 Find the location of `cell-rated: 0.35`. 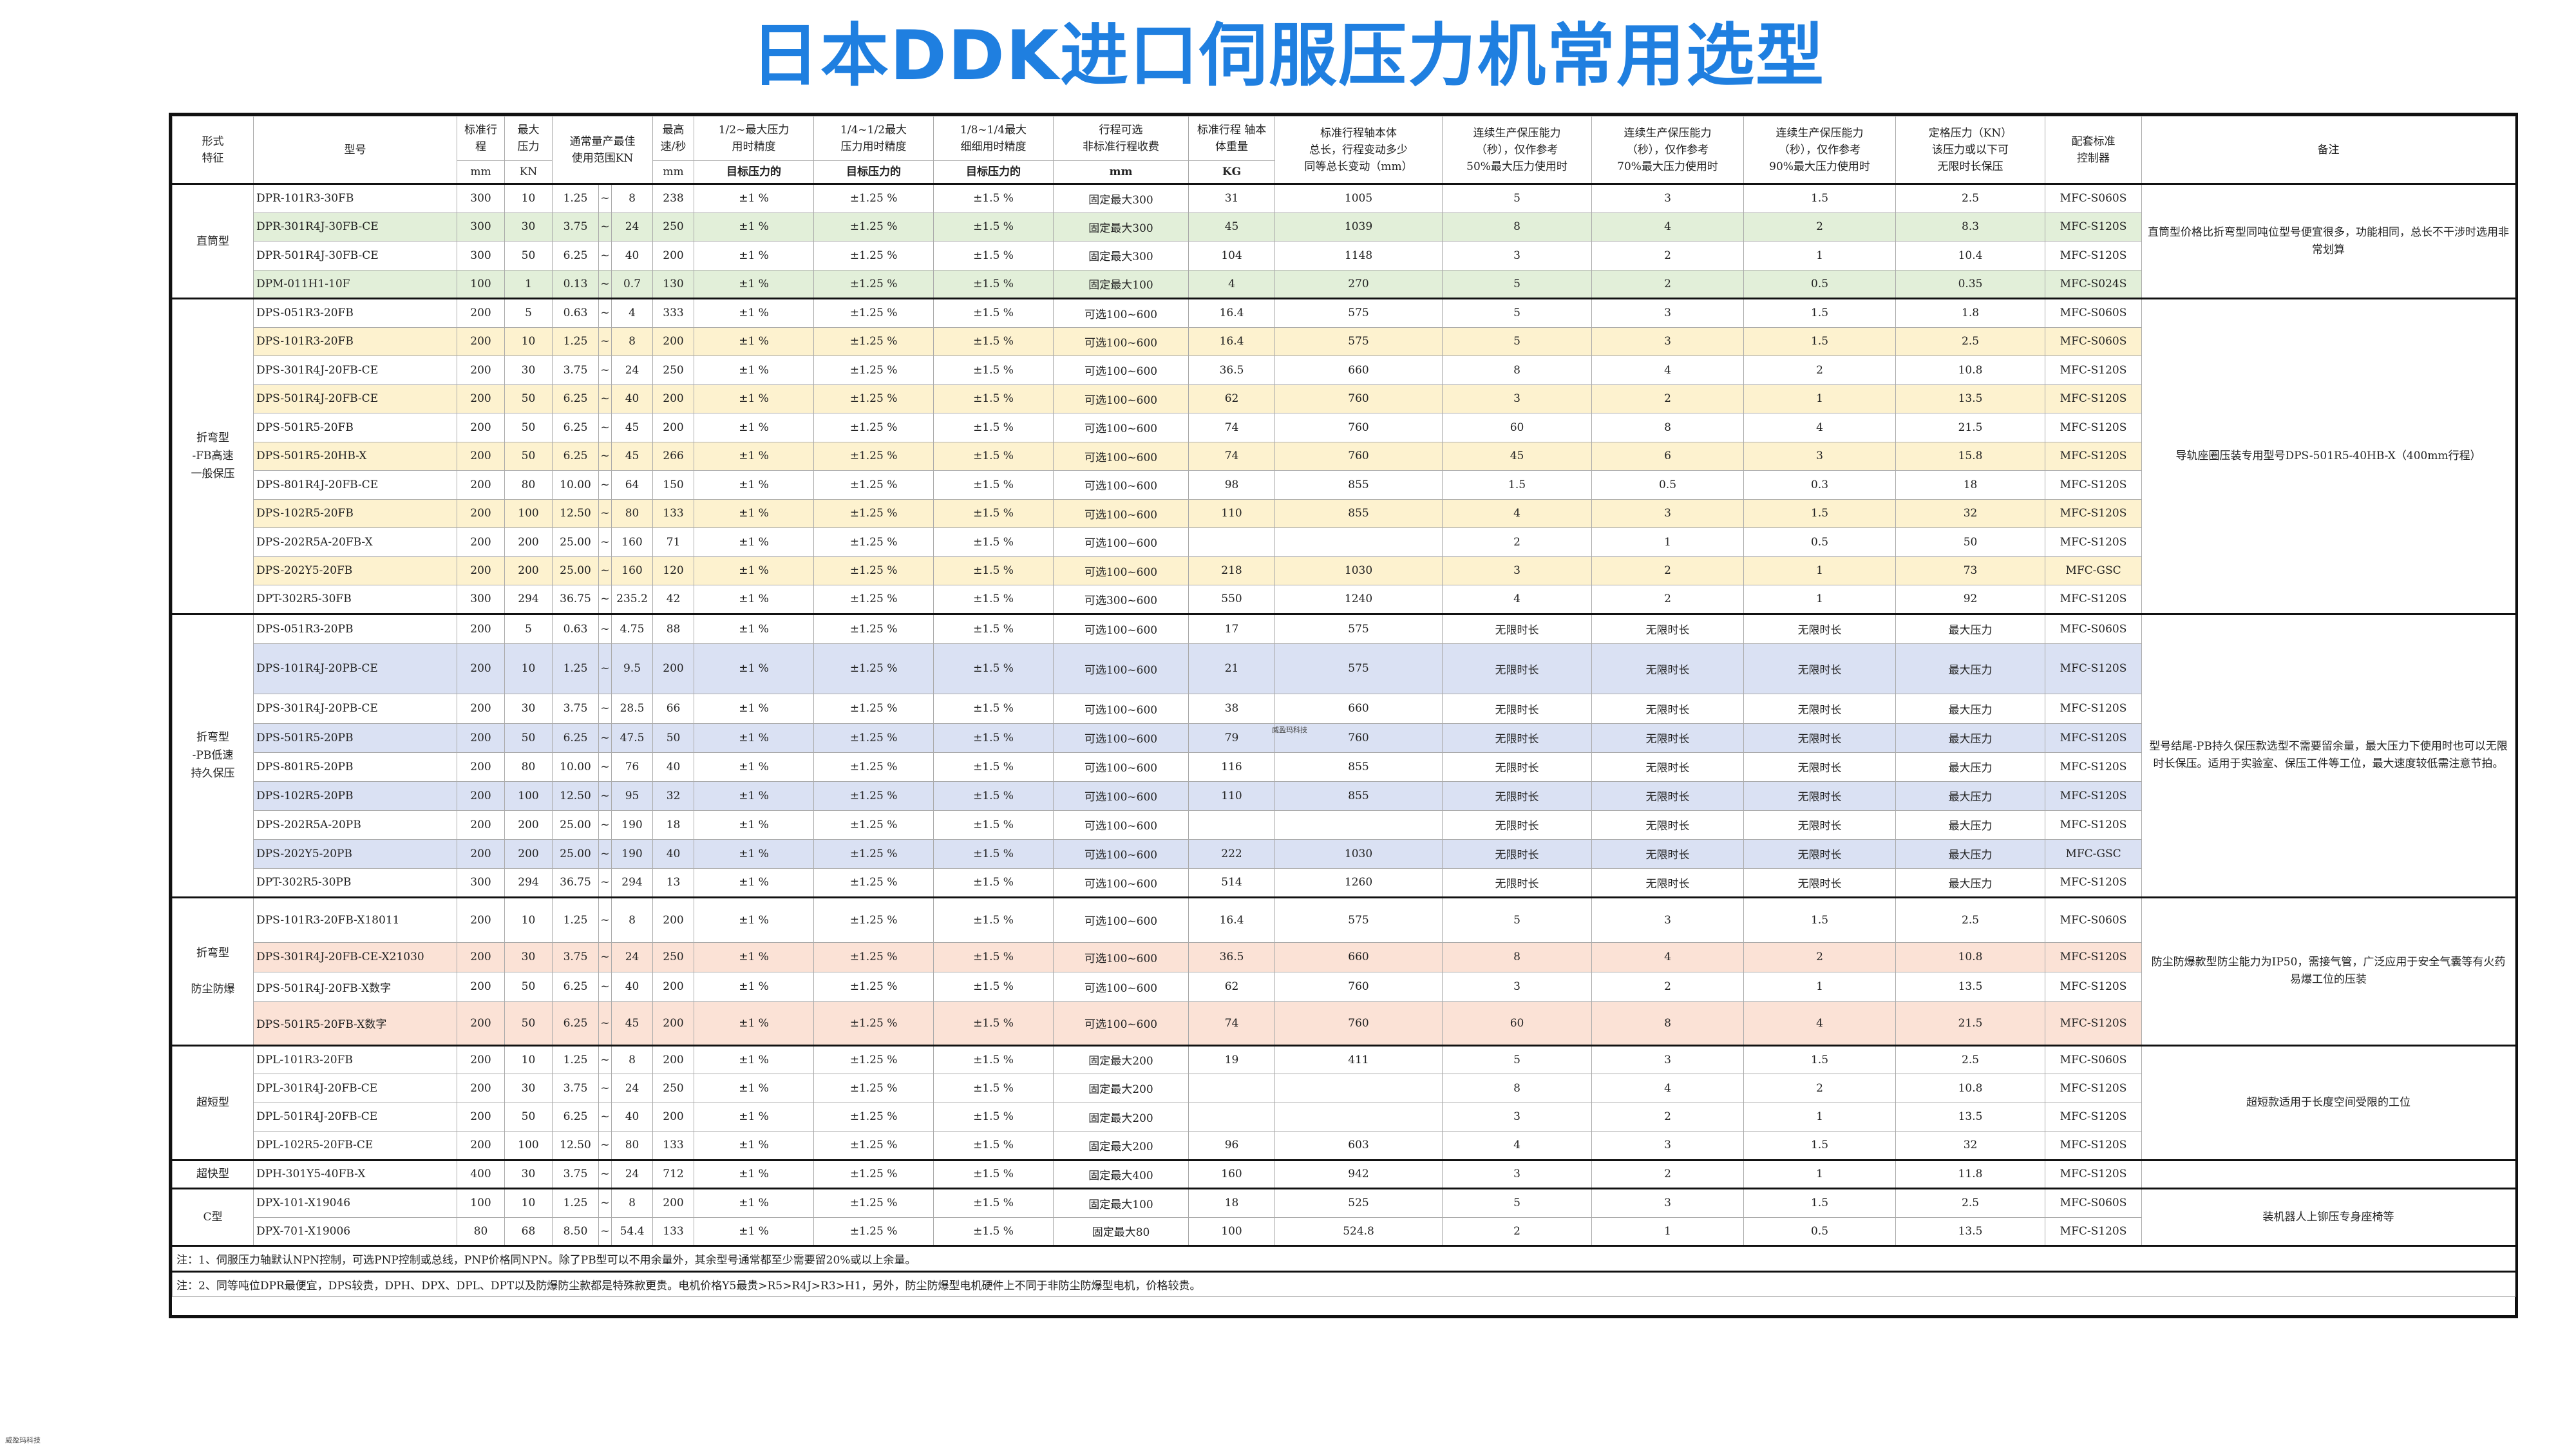

cell-rated: 0.35 is located at coordinates (1971, 284).